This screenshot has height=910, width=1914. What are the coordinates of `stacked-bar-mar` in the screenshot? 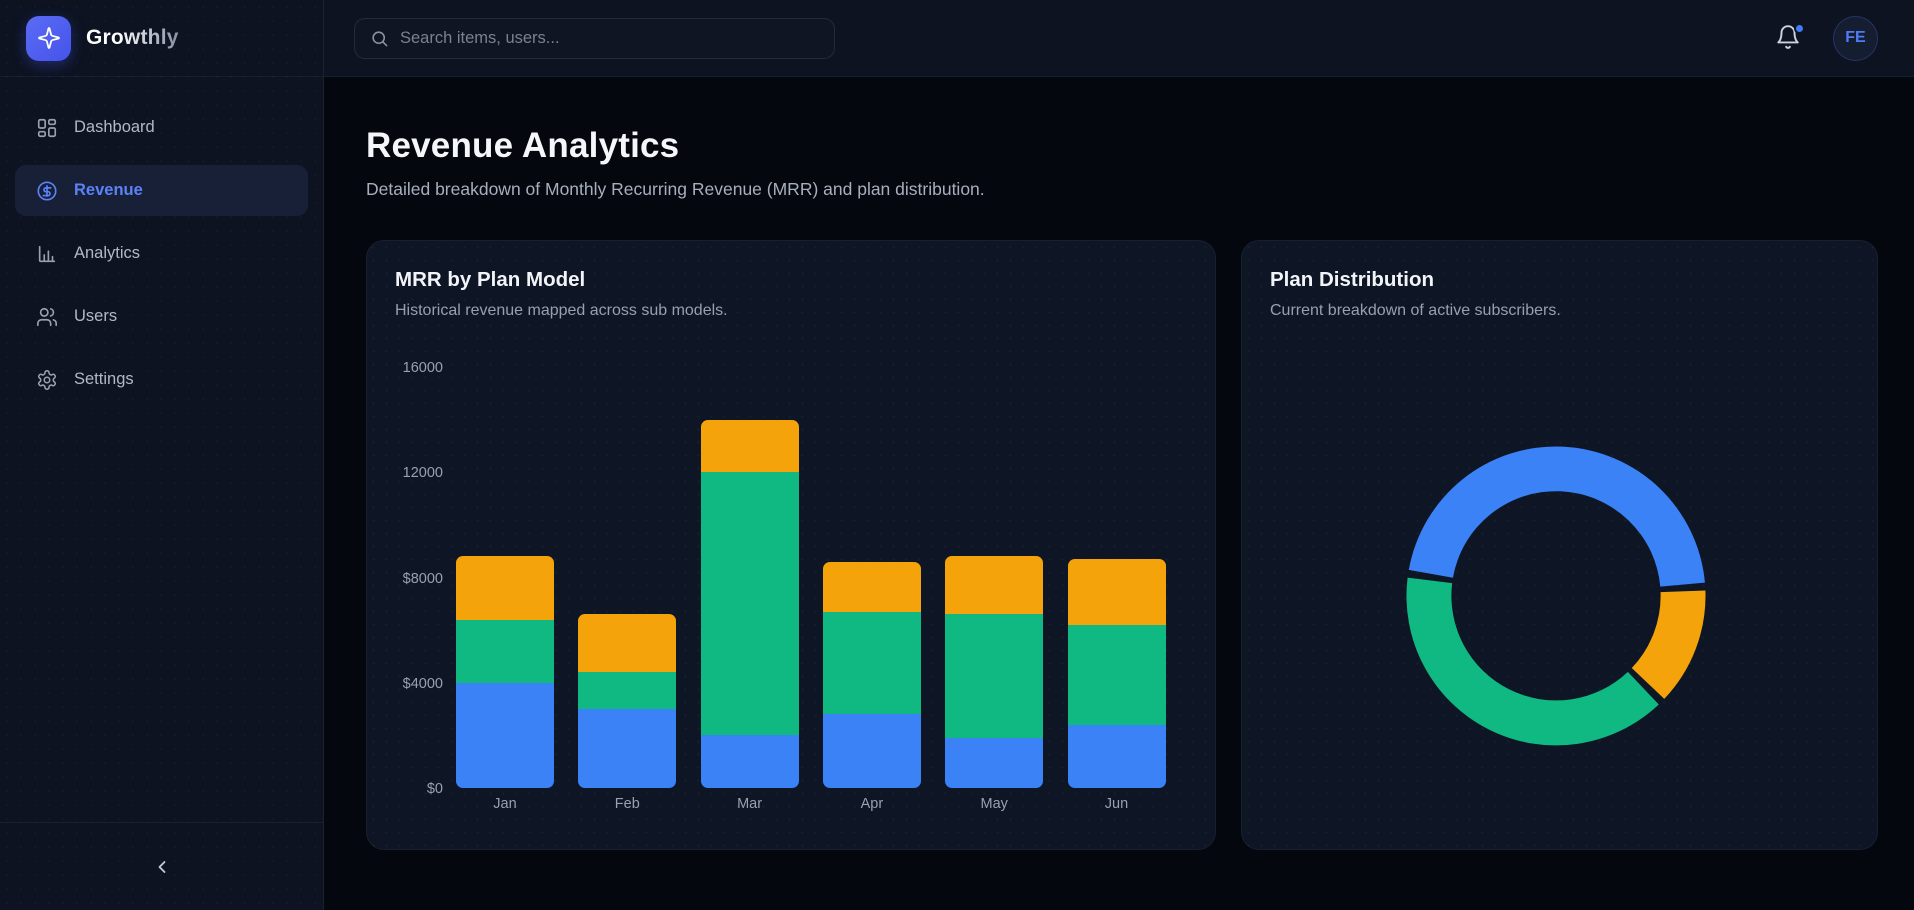 It's located at (749, 603).